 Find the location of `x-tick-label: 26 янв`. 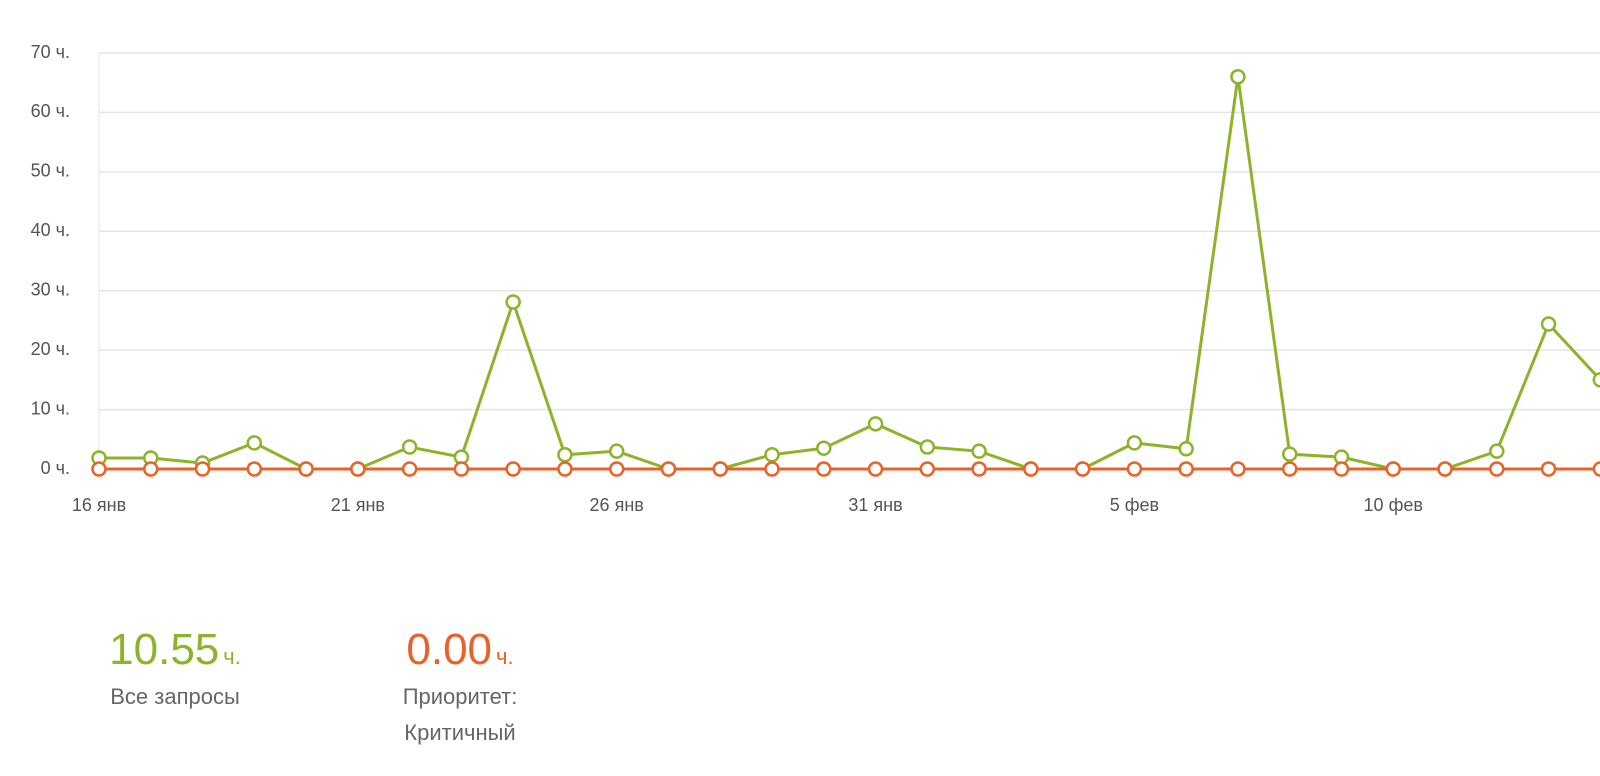

x-tick-label: 26 янв is located at coordinates (617, 505).